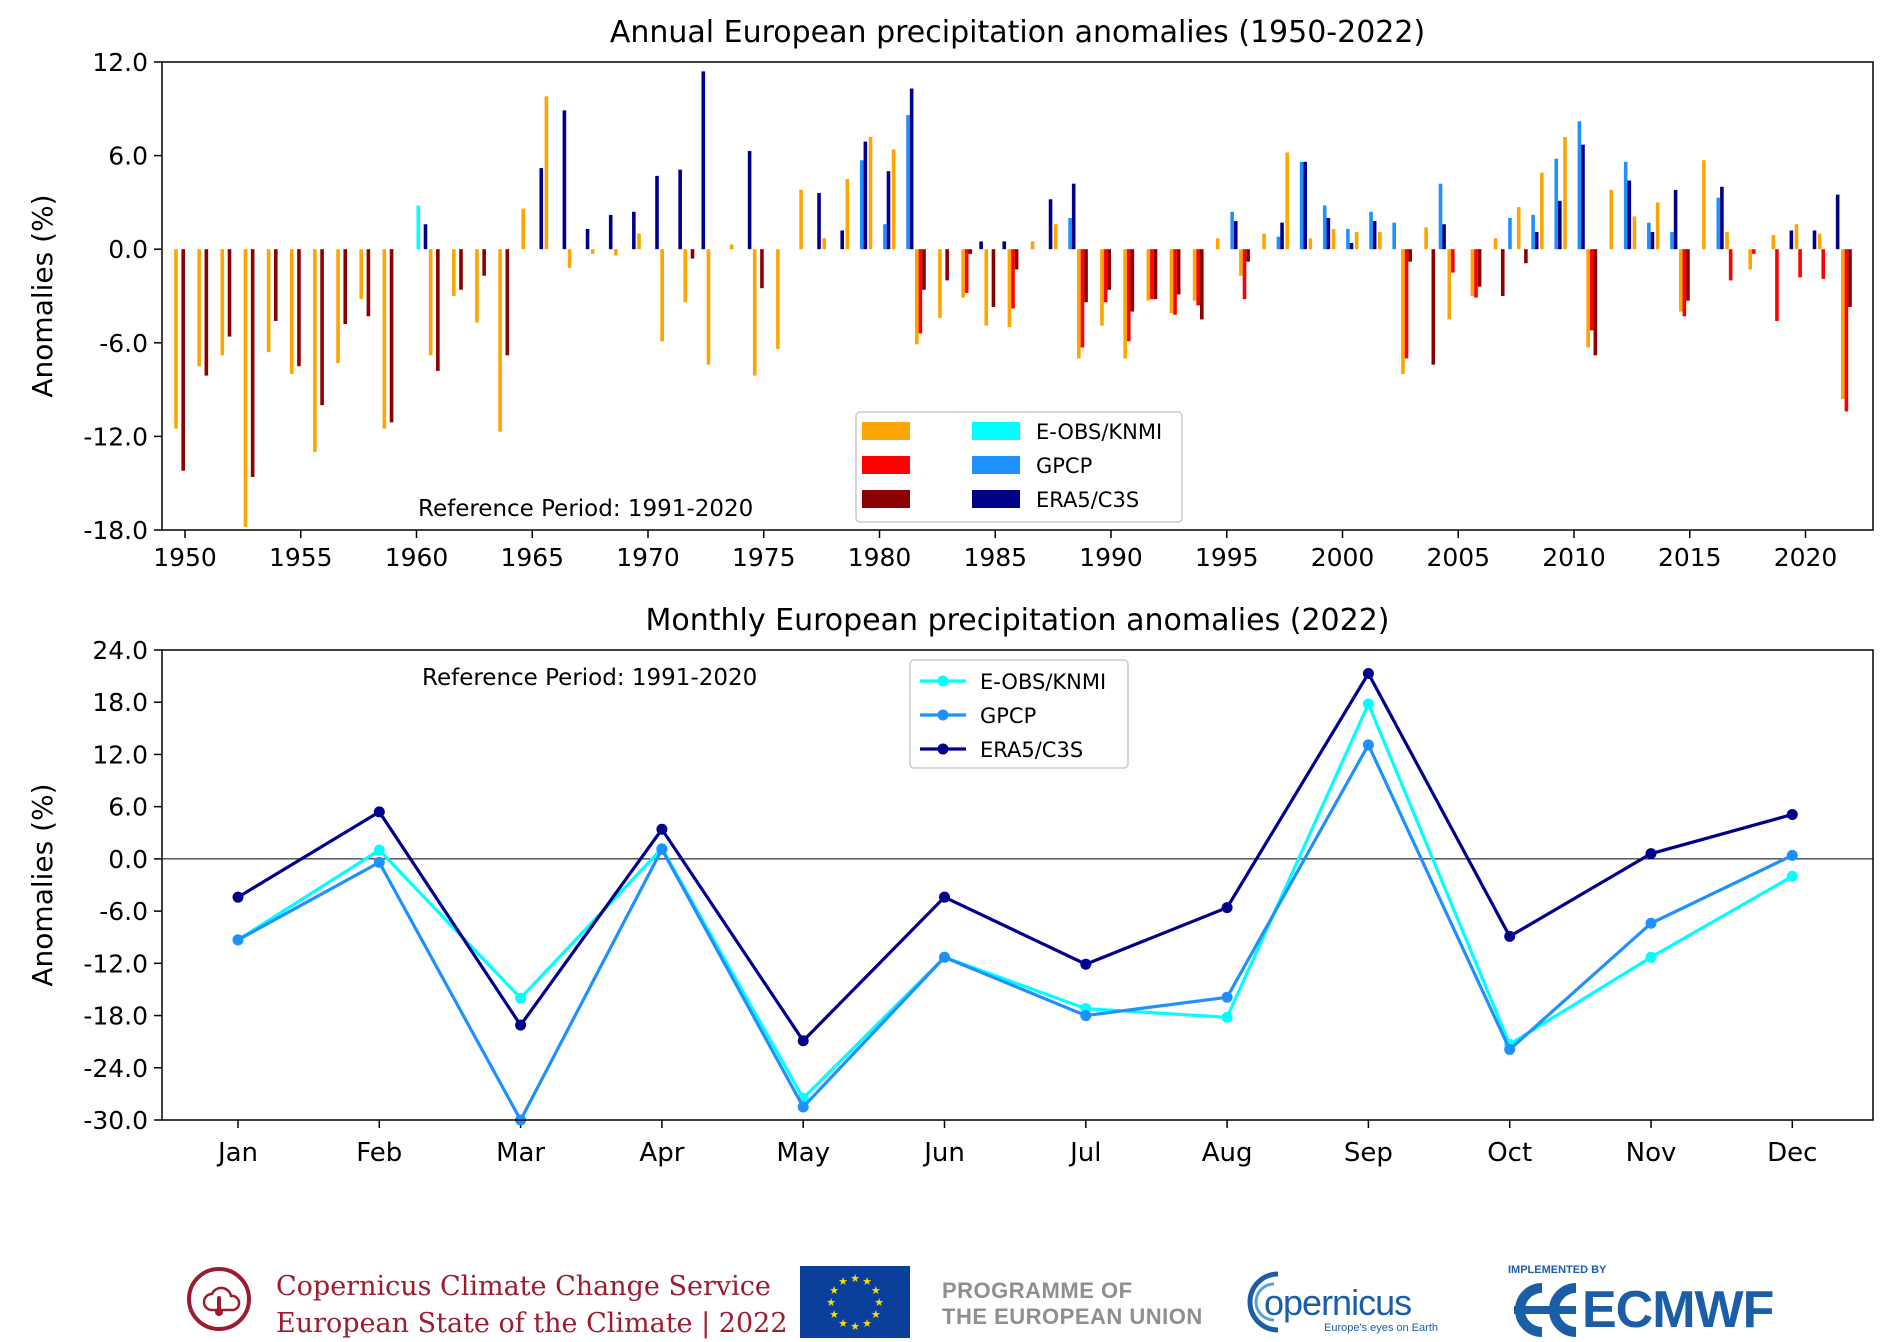  I want to click on monthly-y-tick-label: 24.0, so click(120, 650).